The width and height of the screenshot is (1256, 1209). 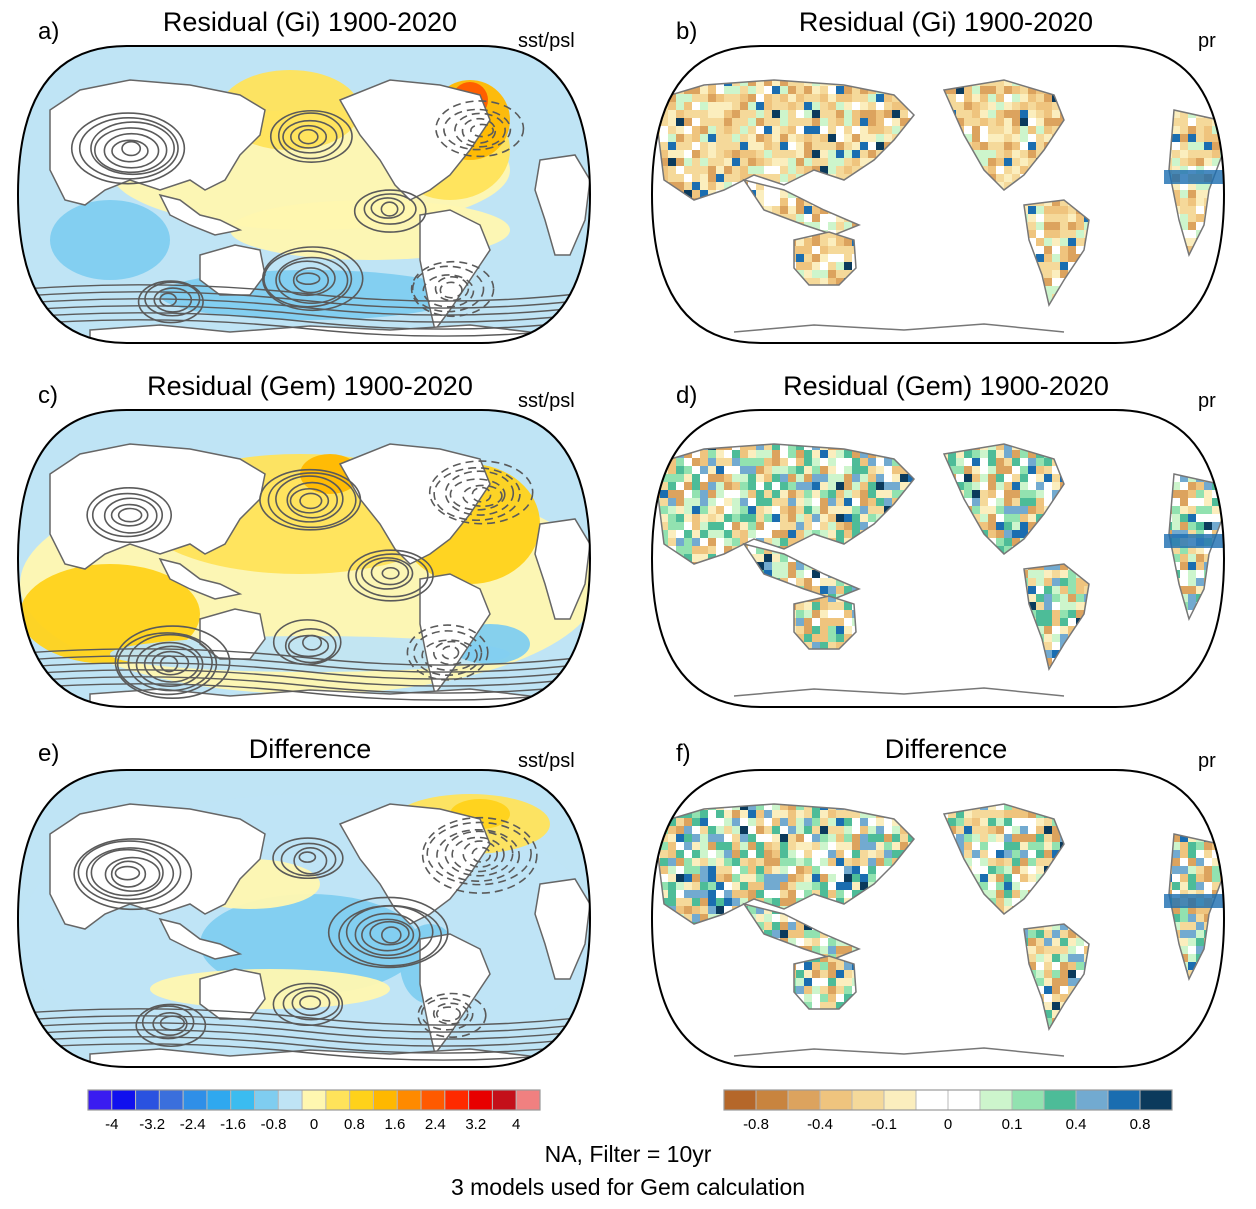 I want to click on colorbar-tick-label: 0.4, so click(x=1076, y=1124).